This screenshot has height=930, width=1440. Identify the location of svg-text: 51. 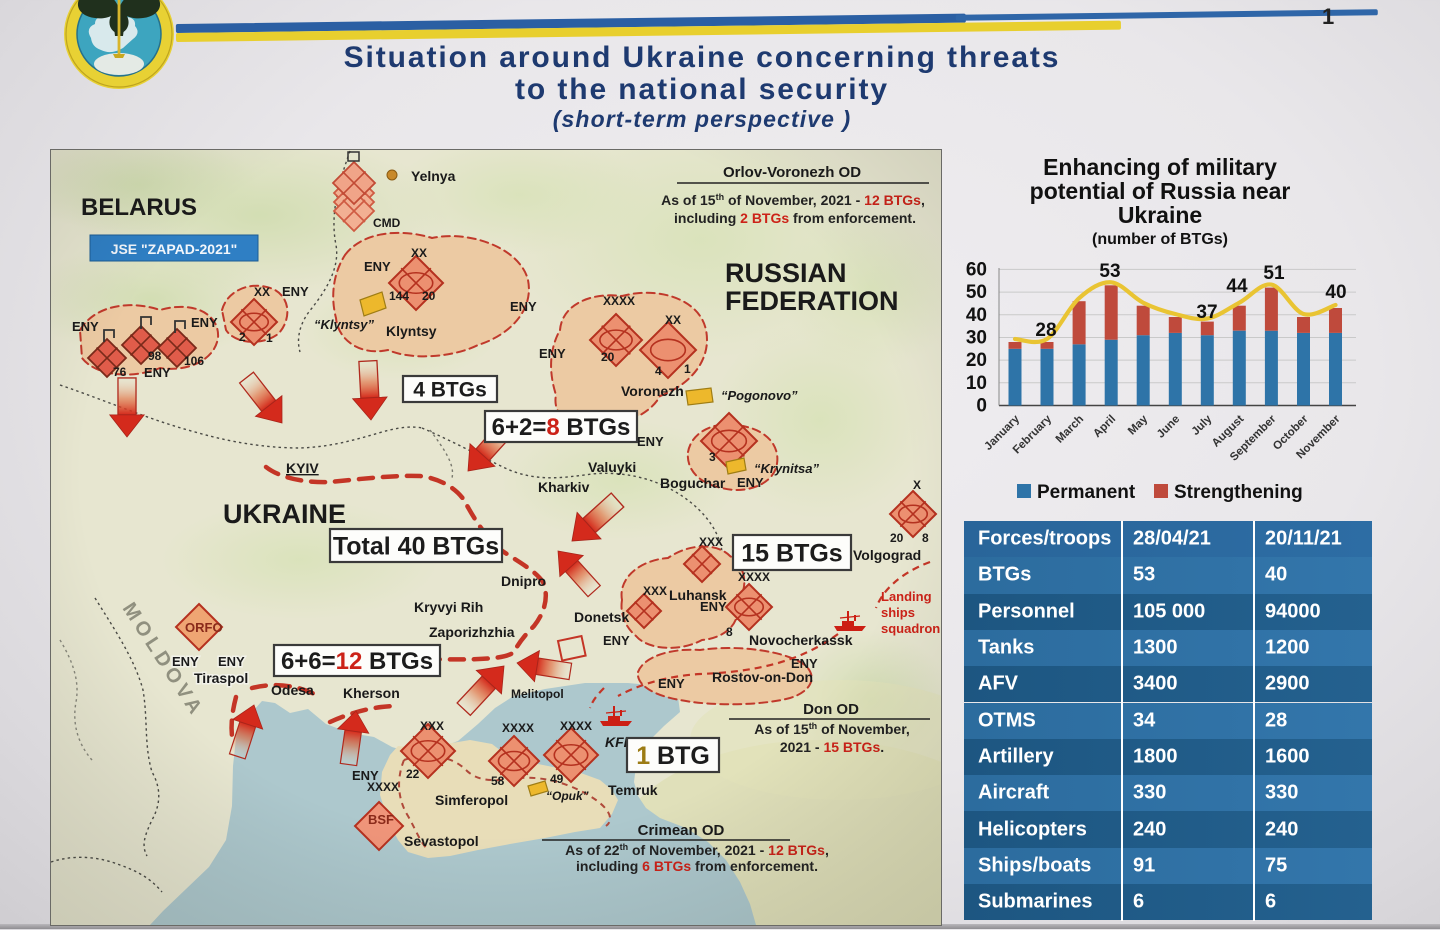
(1274, 273).